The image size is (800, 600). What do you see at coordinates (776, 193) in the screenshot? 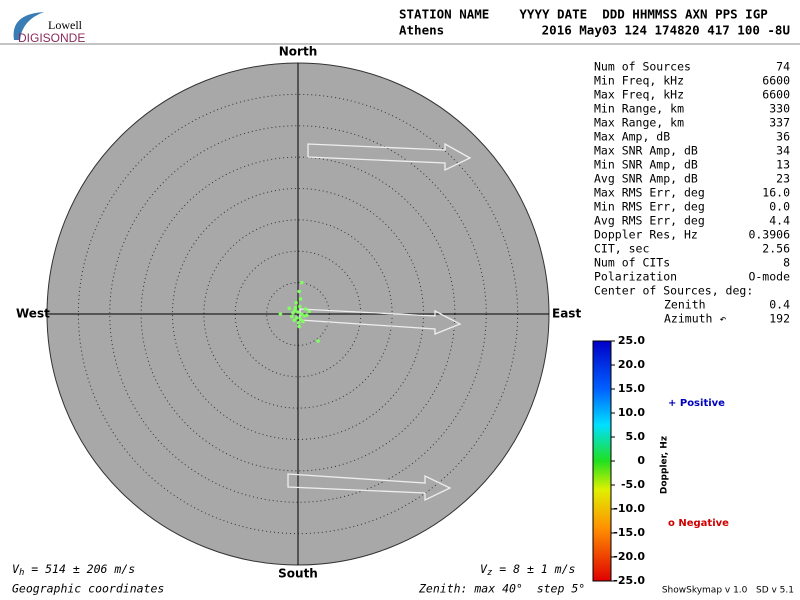
I see `stat-value: 16.0` at bounding box center [776, 193].